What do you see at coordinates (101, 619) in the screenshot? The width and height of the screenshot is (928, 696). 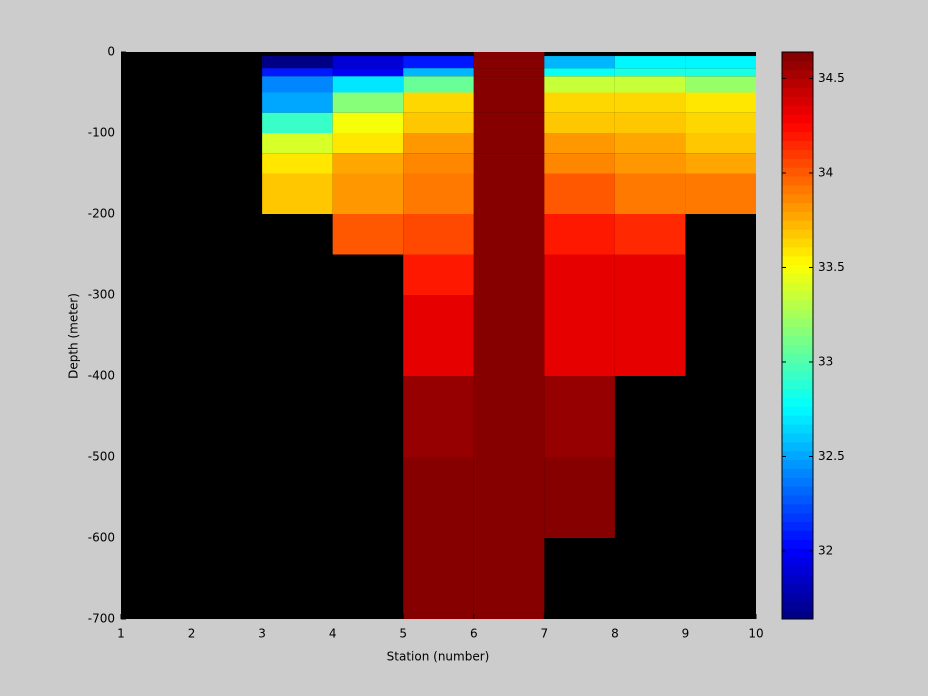 I see `y-tick-label: -700` at bounding box center [101, 619].